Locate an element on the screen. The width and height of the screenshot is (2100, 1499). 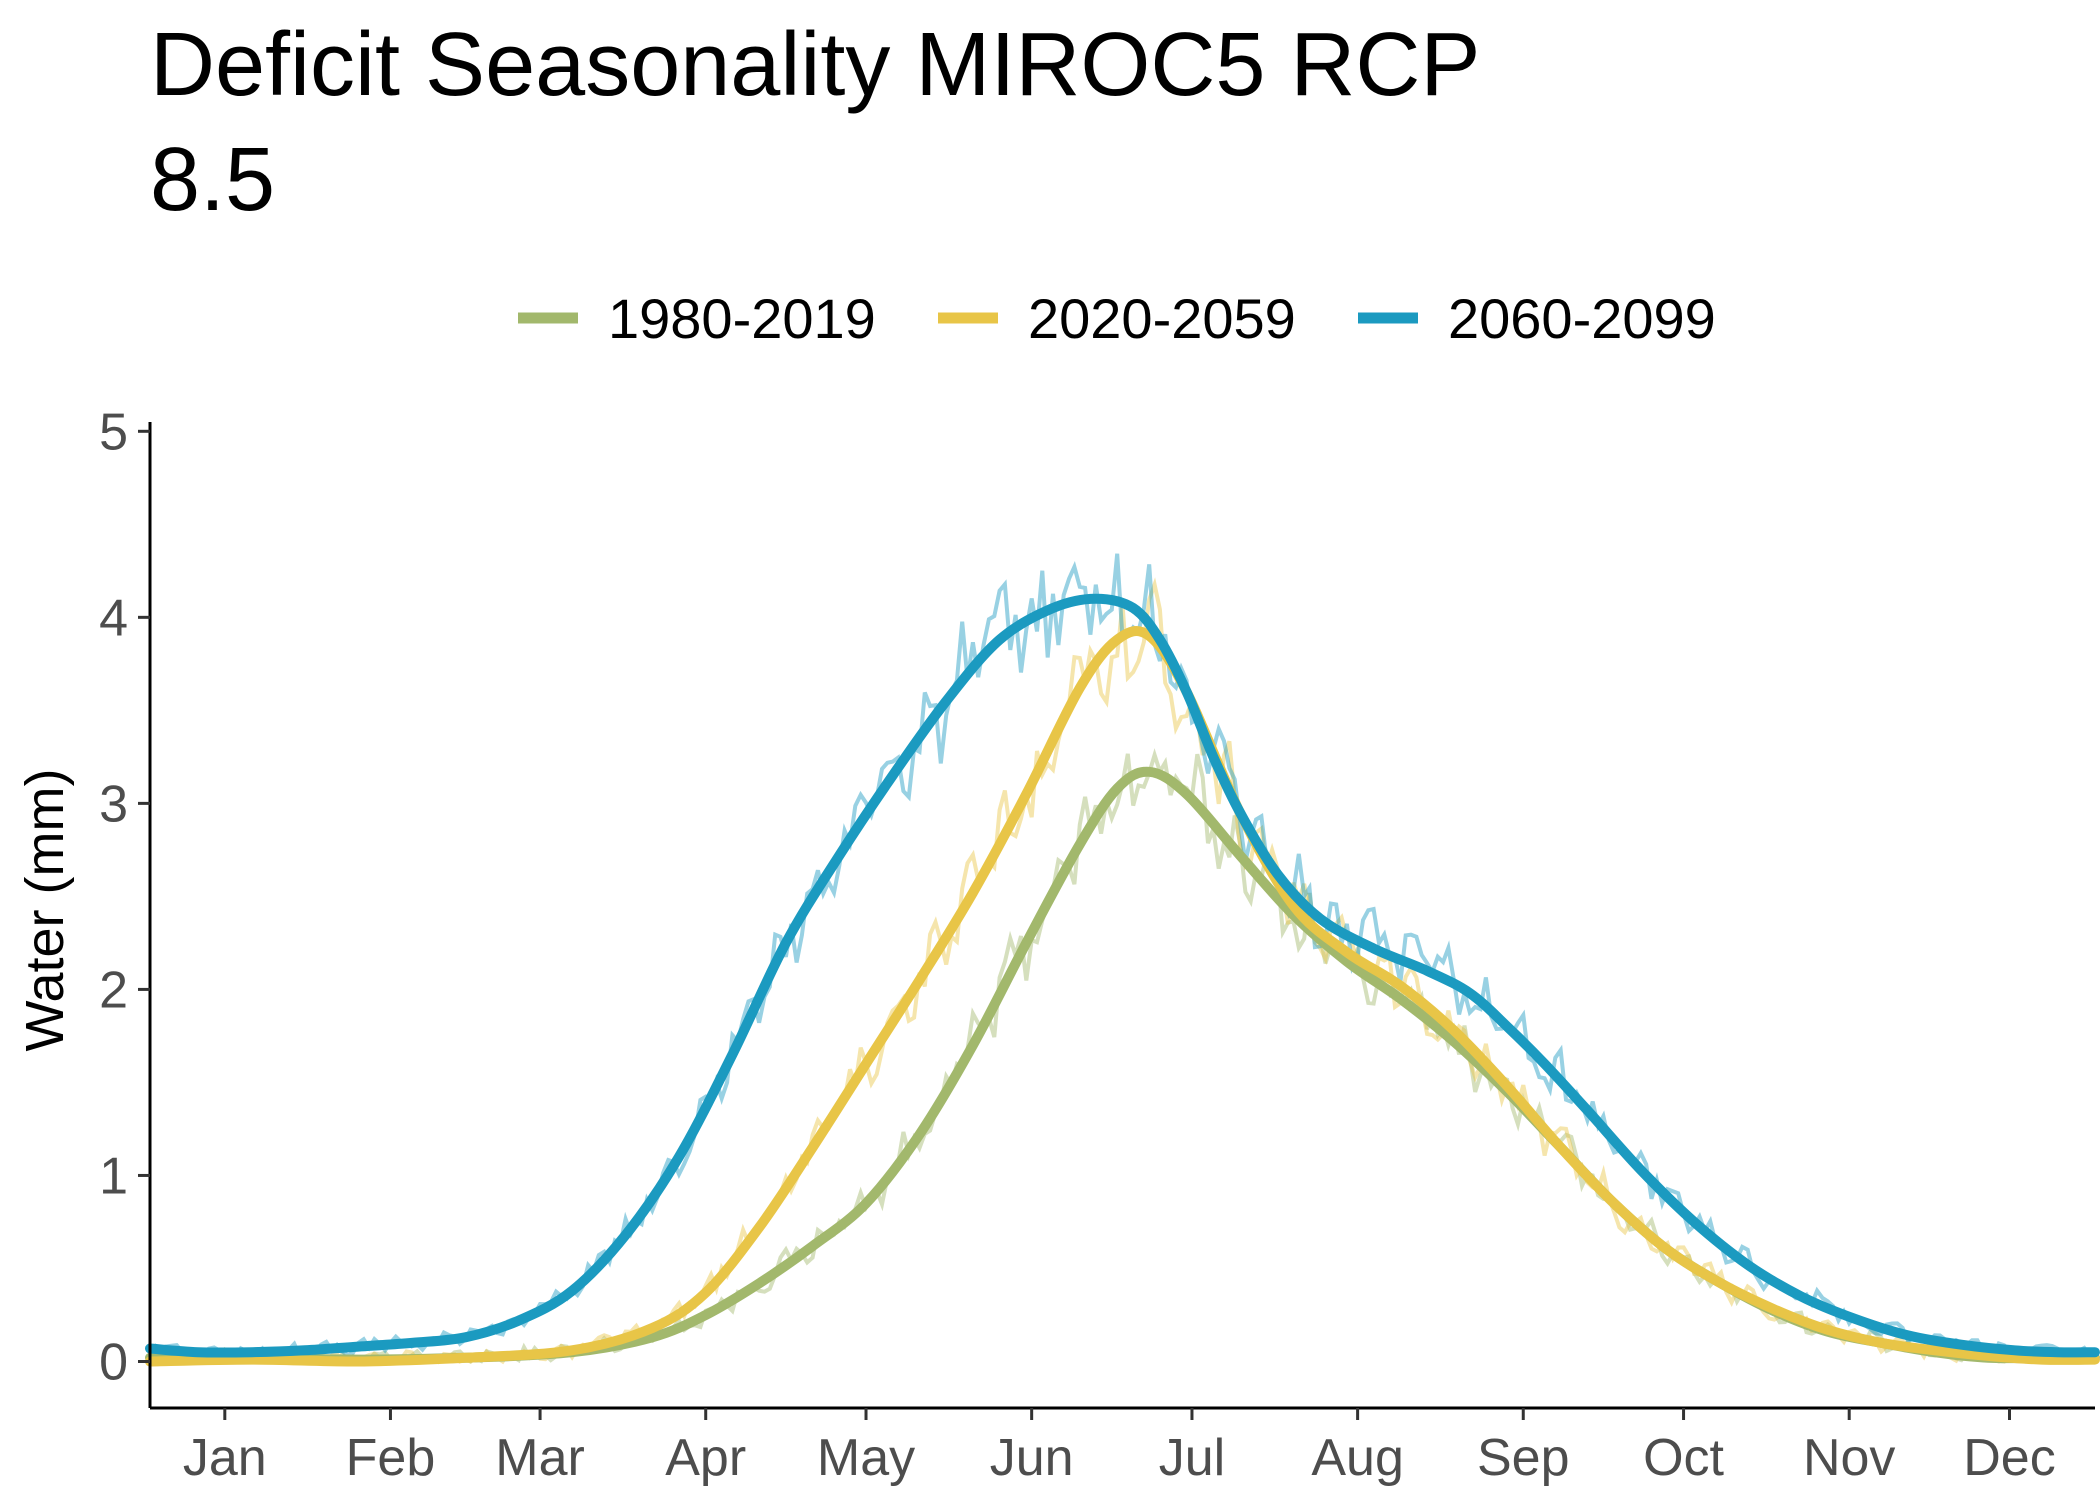
x-tick-label: Feb is located at coordinates (391, 1458).